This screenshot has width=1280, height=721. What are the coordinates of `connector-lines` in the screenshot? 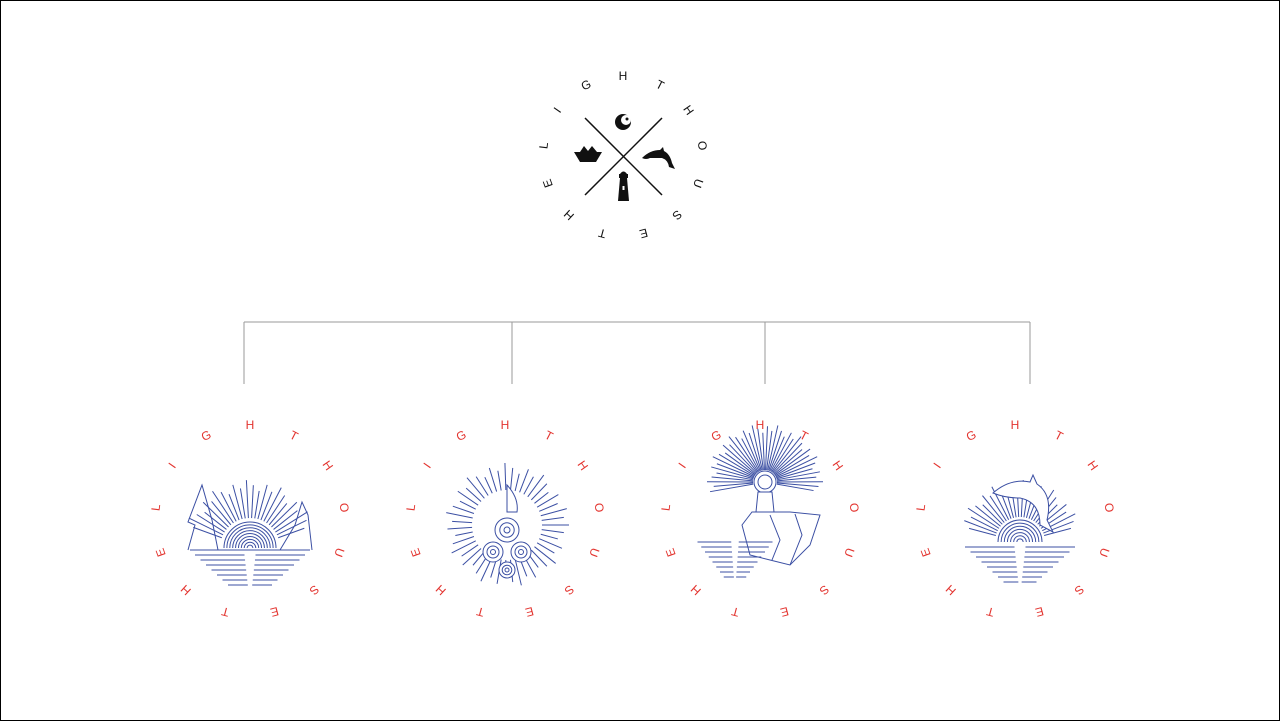 It's located at (637, 352).